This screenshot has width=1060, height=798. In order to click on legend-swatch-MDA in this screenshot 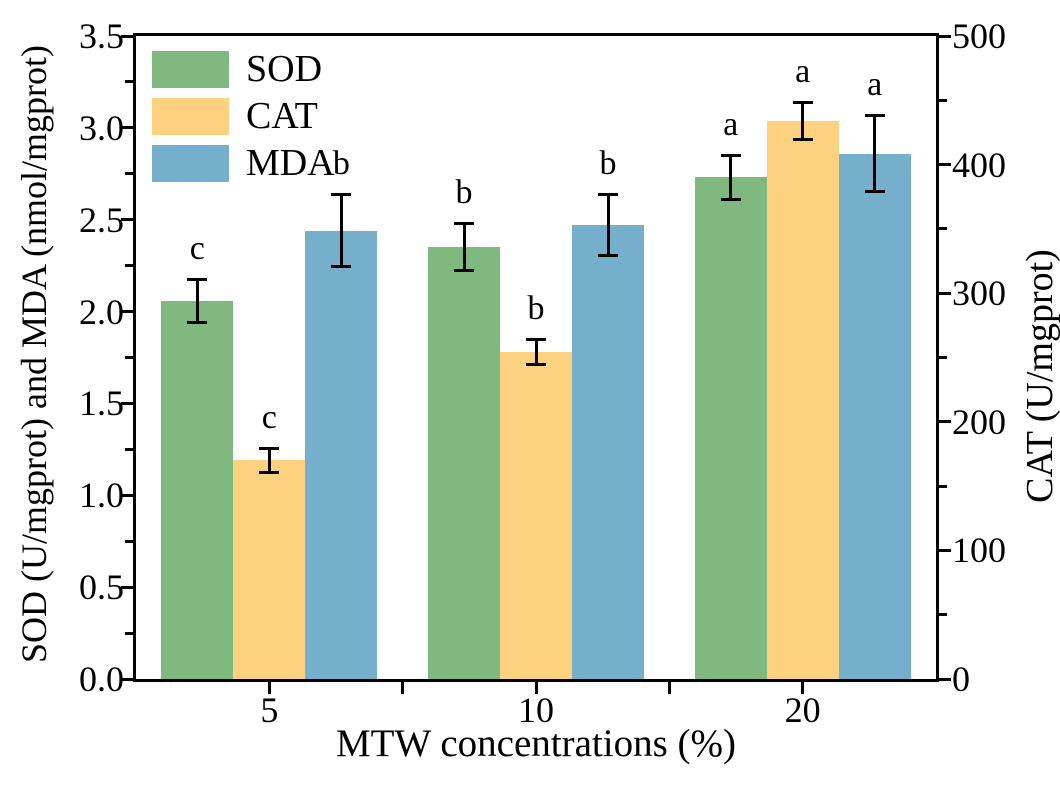, I will do `click(190, 163)`.